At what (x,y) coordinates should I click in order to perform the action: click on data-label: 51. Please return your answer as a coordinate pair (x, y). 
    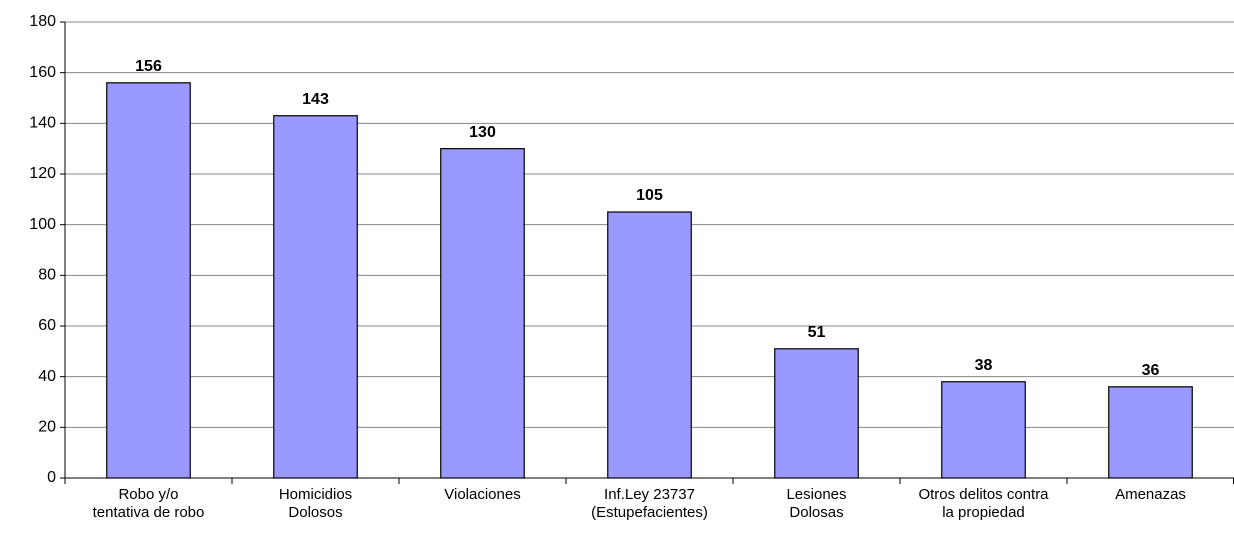
    Looking at the image, I should click on (817, 332).